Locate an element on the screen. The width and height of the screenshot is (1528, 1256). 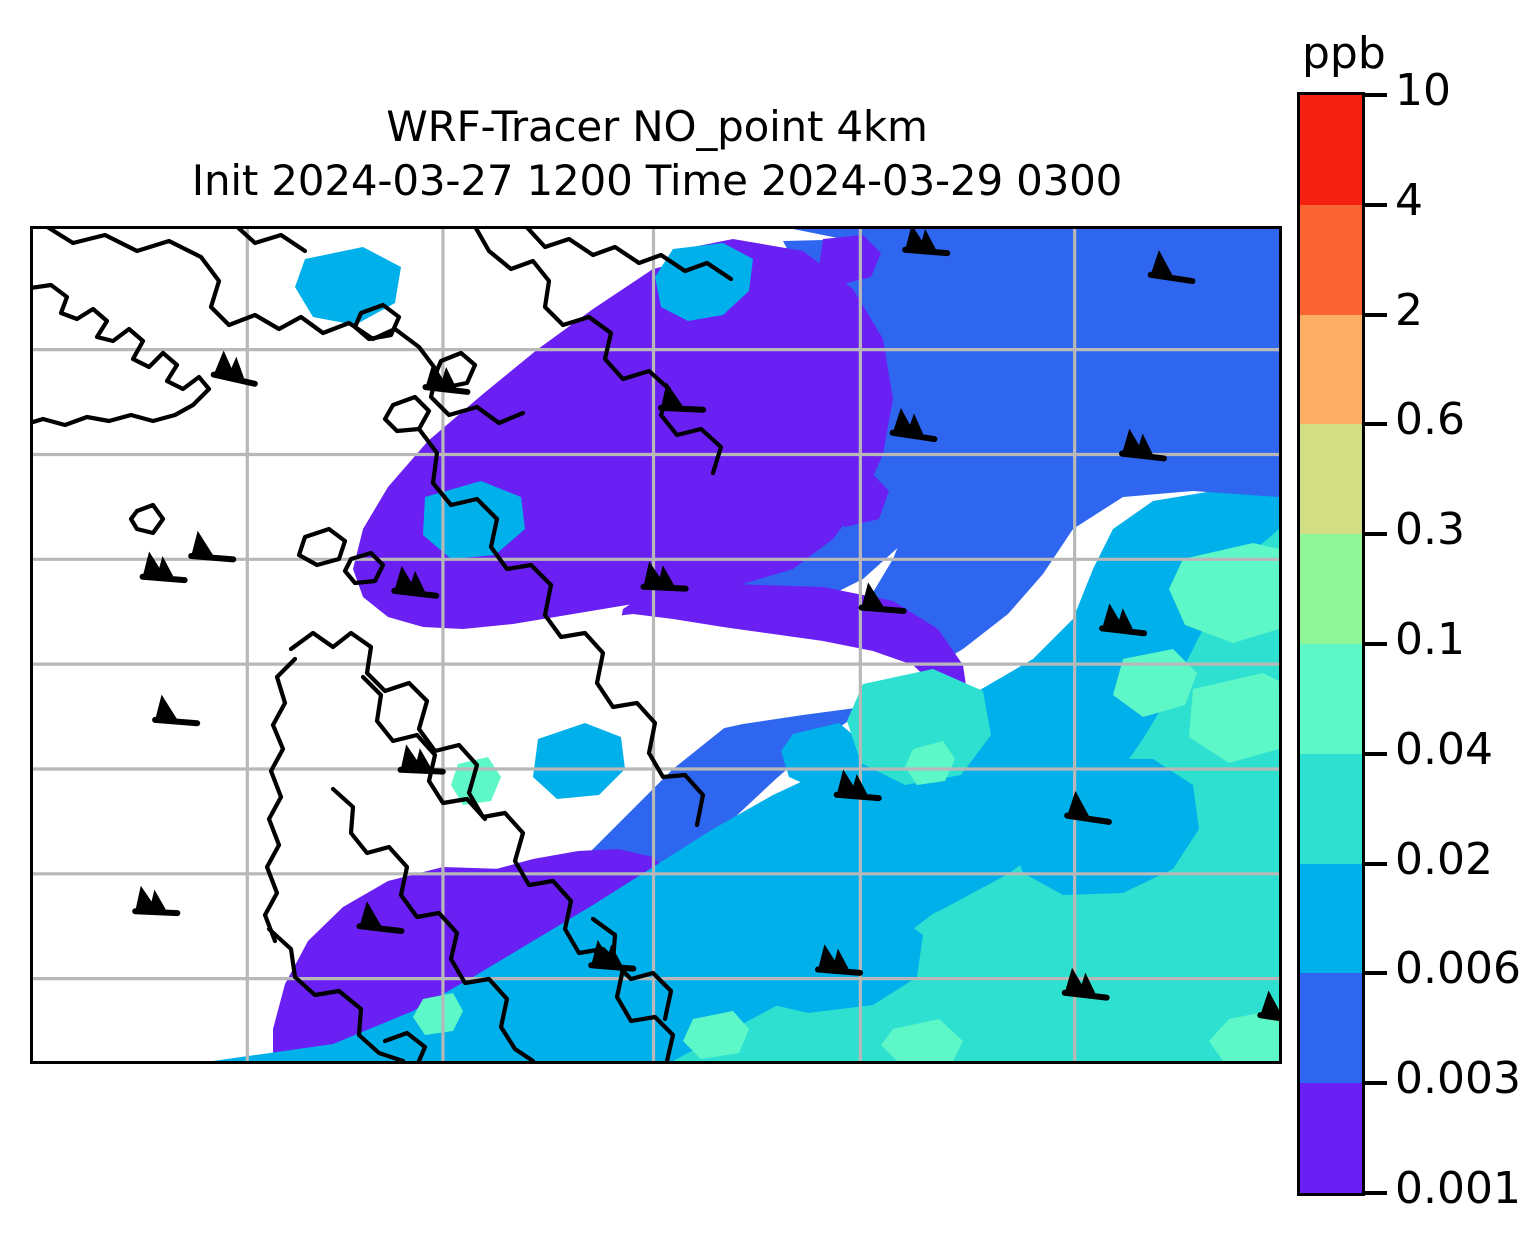
colorbar is located at coordinates (1331, 644).